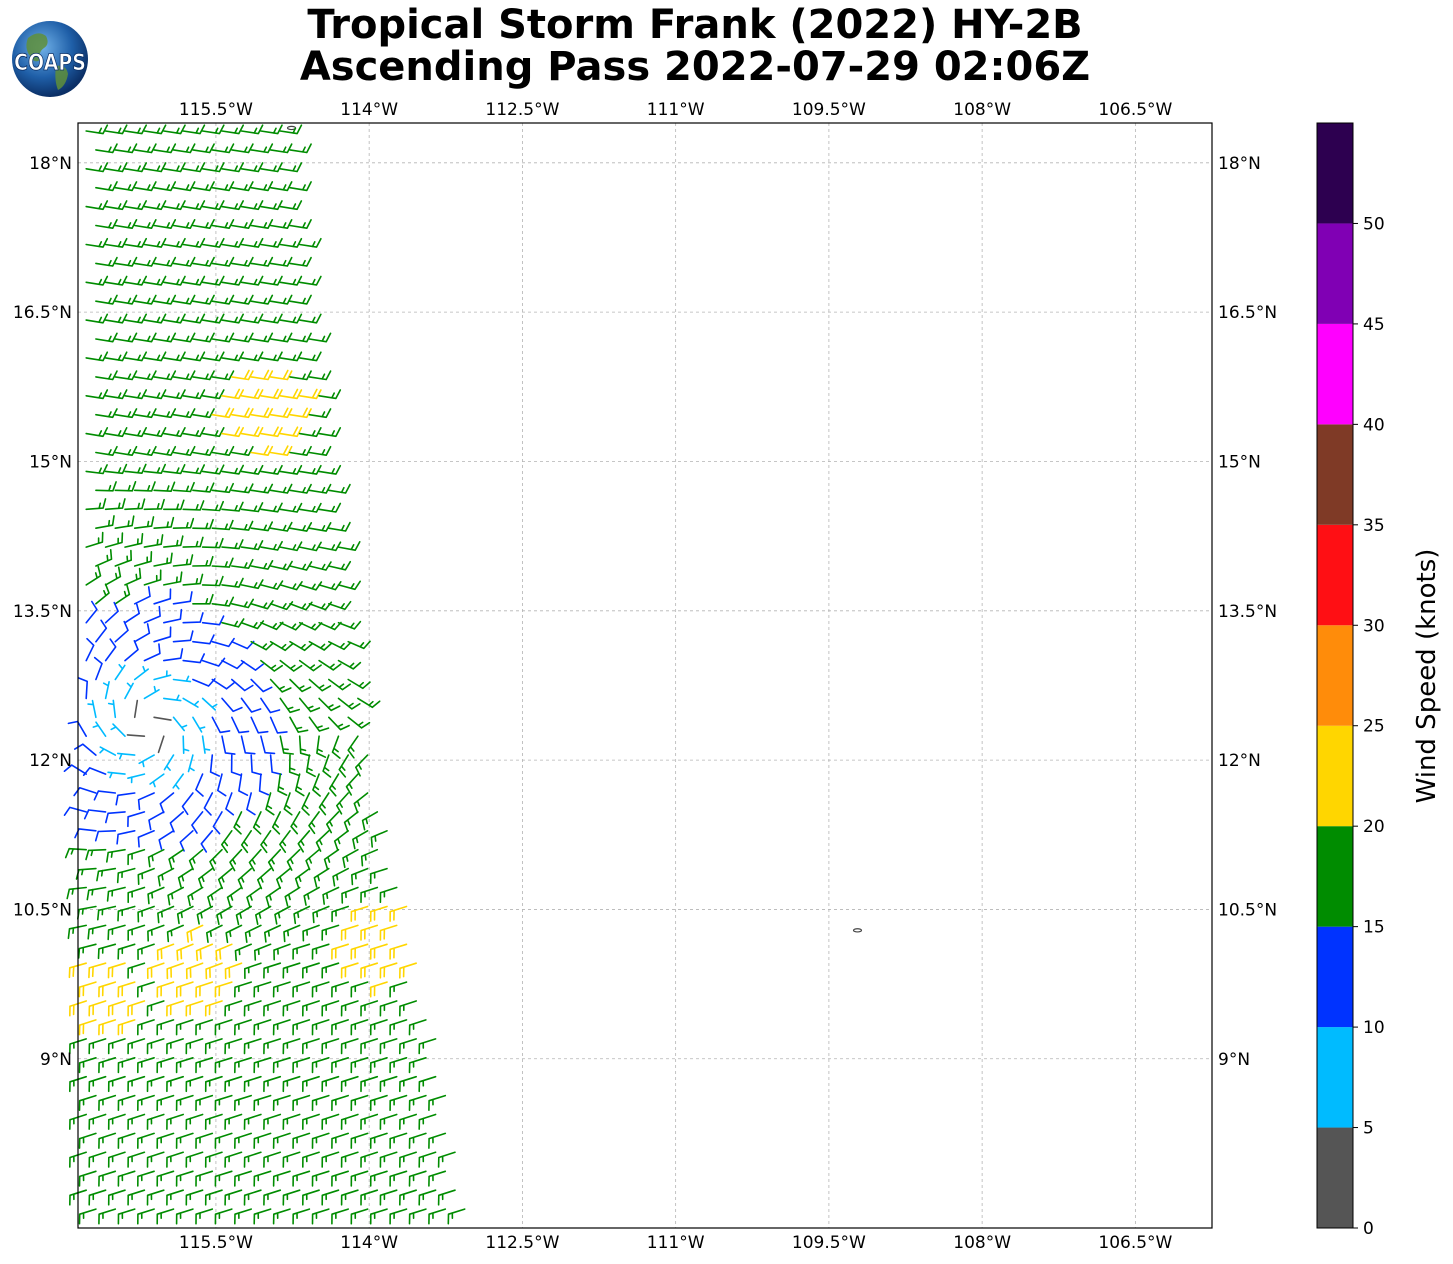  What do you see at coordinates (1374, 224) in the screenshot?
I see `colorbar-tick-label: 50` at bounding box center [1374, 224].